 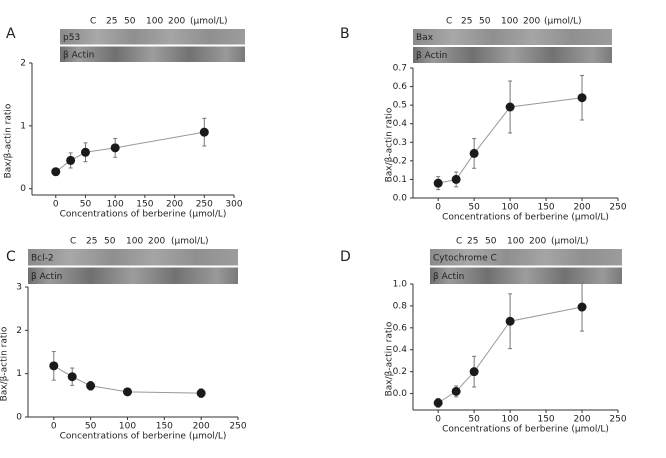 I want to click on panel-letter: A, so click(x=11, y=34).